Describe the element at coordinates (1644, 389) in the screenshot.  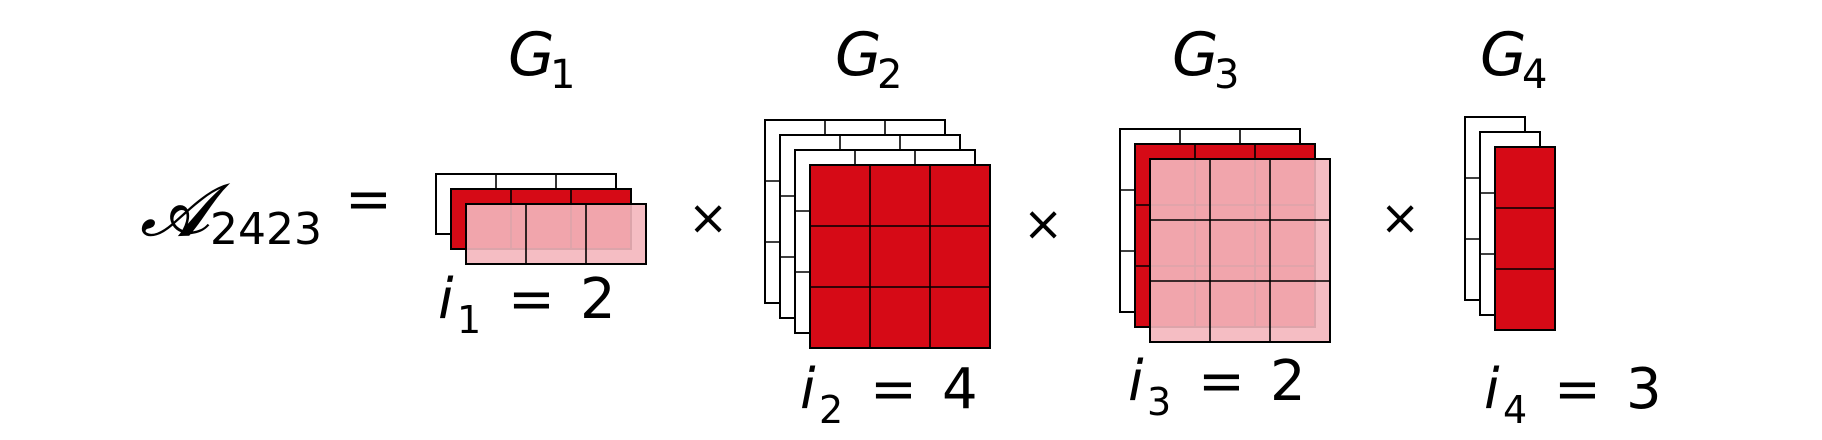
I see `slice-label-value: 3` at that location.